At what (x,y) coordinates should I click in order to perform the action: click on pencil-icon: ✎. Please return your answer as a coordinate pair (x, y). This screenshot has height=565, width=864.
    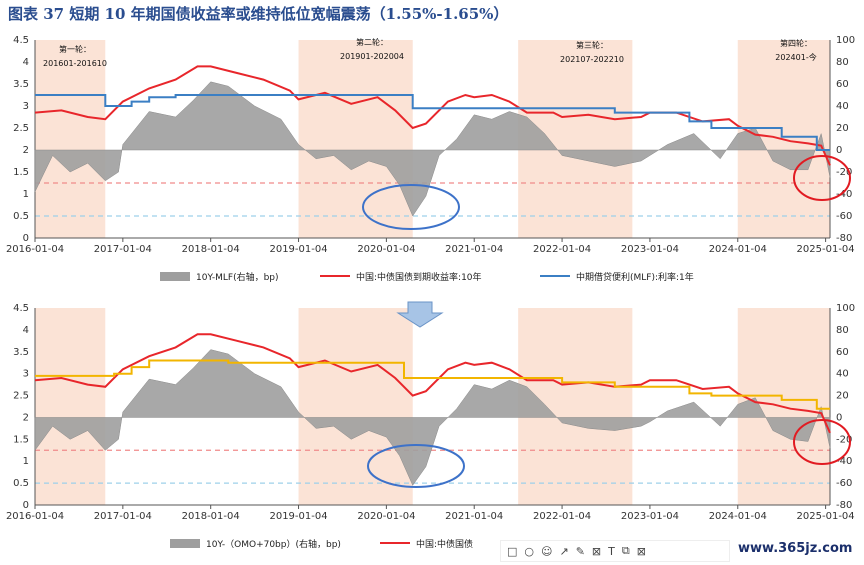
    Looking at the image, I should click on (580, 551).